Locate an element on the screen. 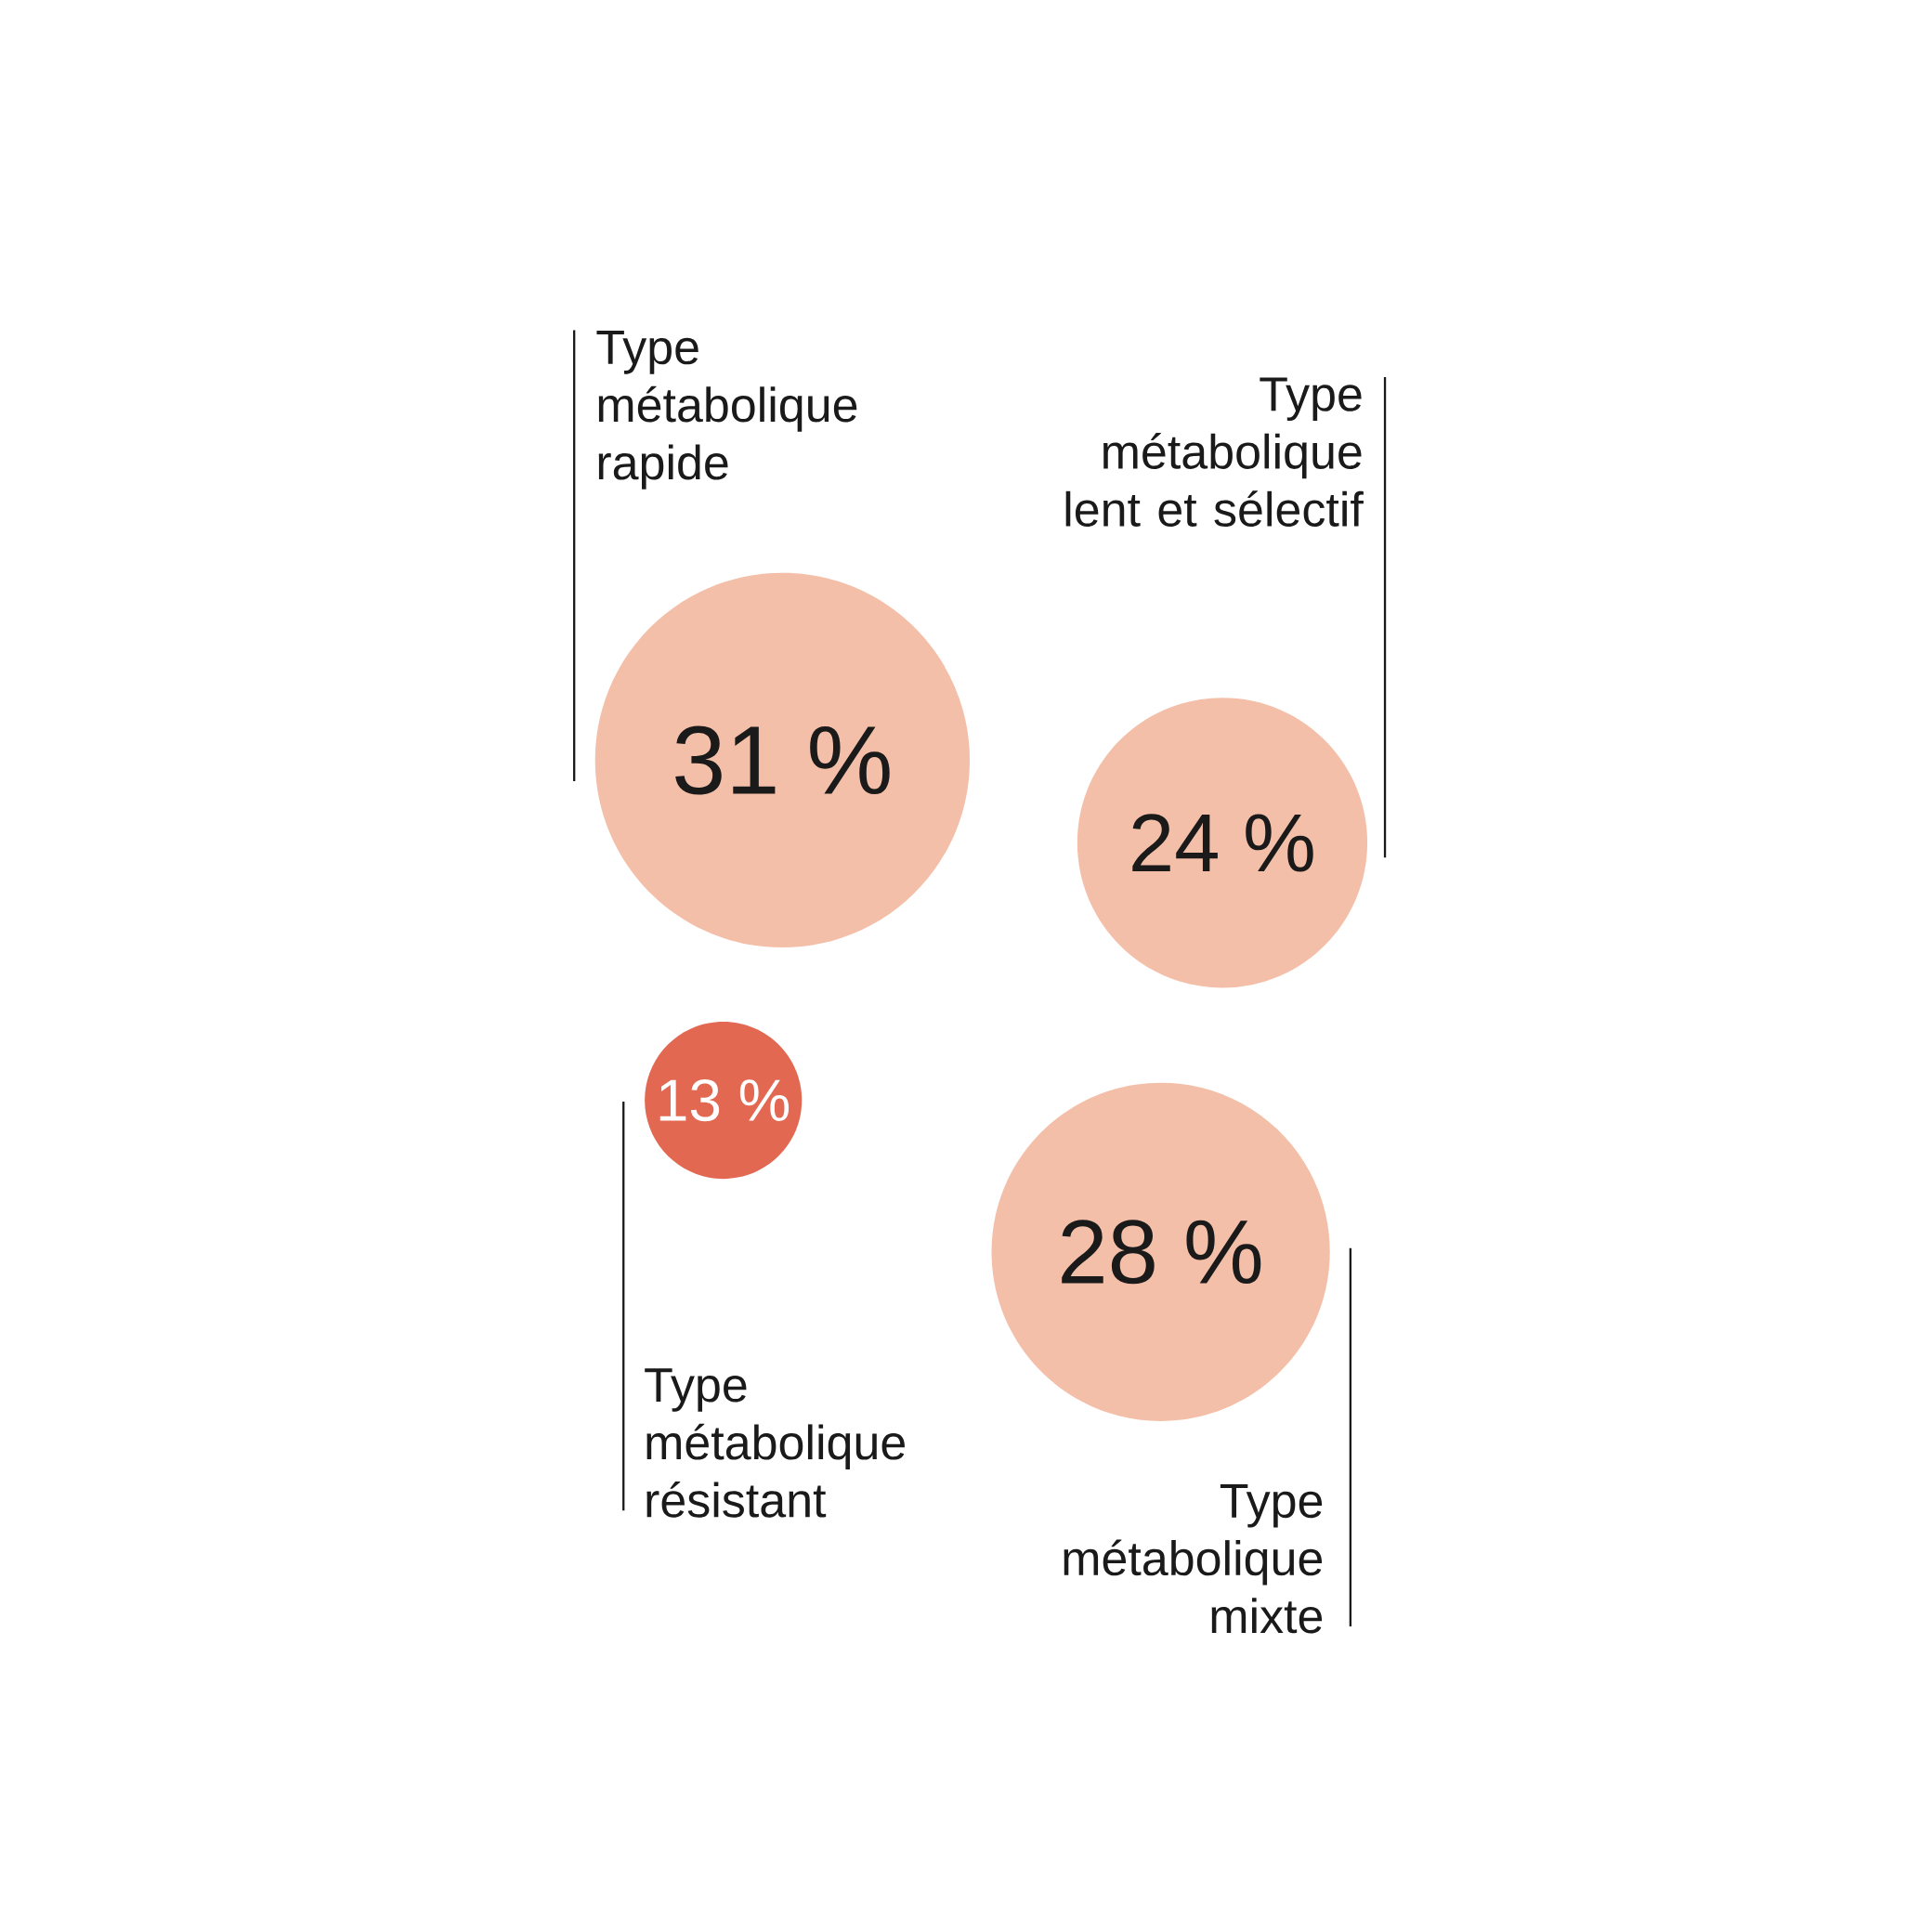 The width and height of the screenshot is (1932, 1932). data-label: 13 % is located at coordinates (724, 1100).